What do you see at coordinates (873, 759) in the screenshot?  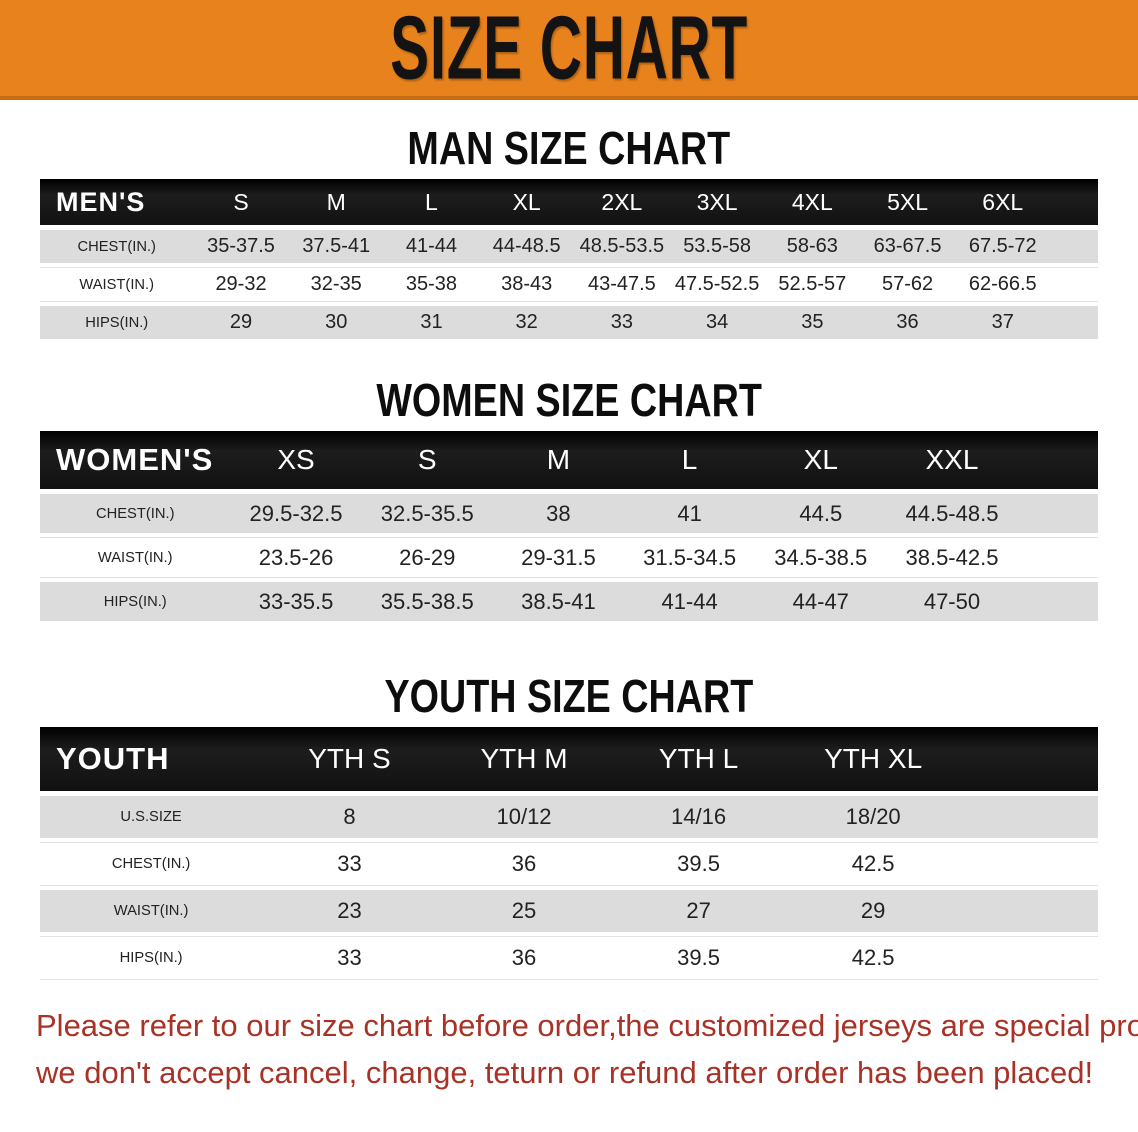 I see `size-column-header: YTH XL` at bounding box center [873, 759].